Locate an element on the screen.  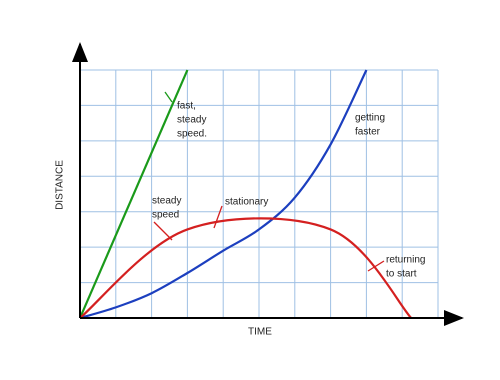
annotation: speed. is located at coordinates (192, 134).